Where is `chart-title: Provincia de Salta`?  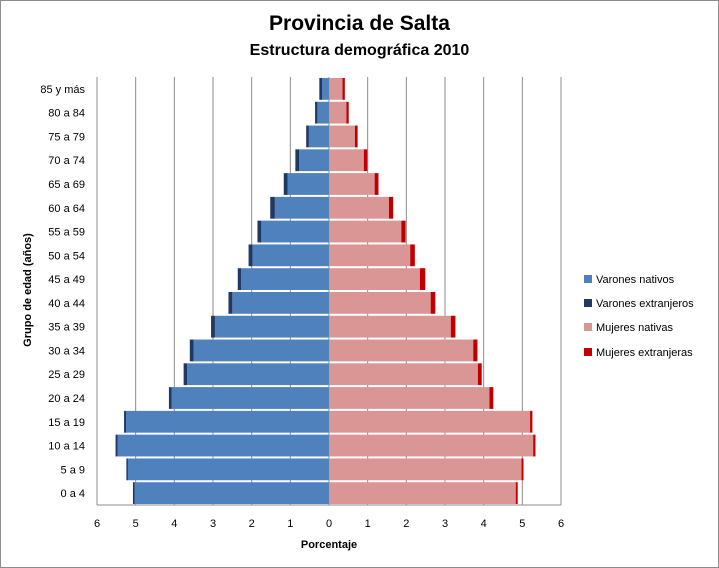 chart-title: Provincia de Salta is located at coordinates (359, 23).